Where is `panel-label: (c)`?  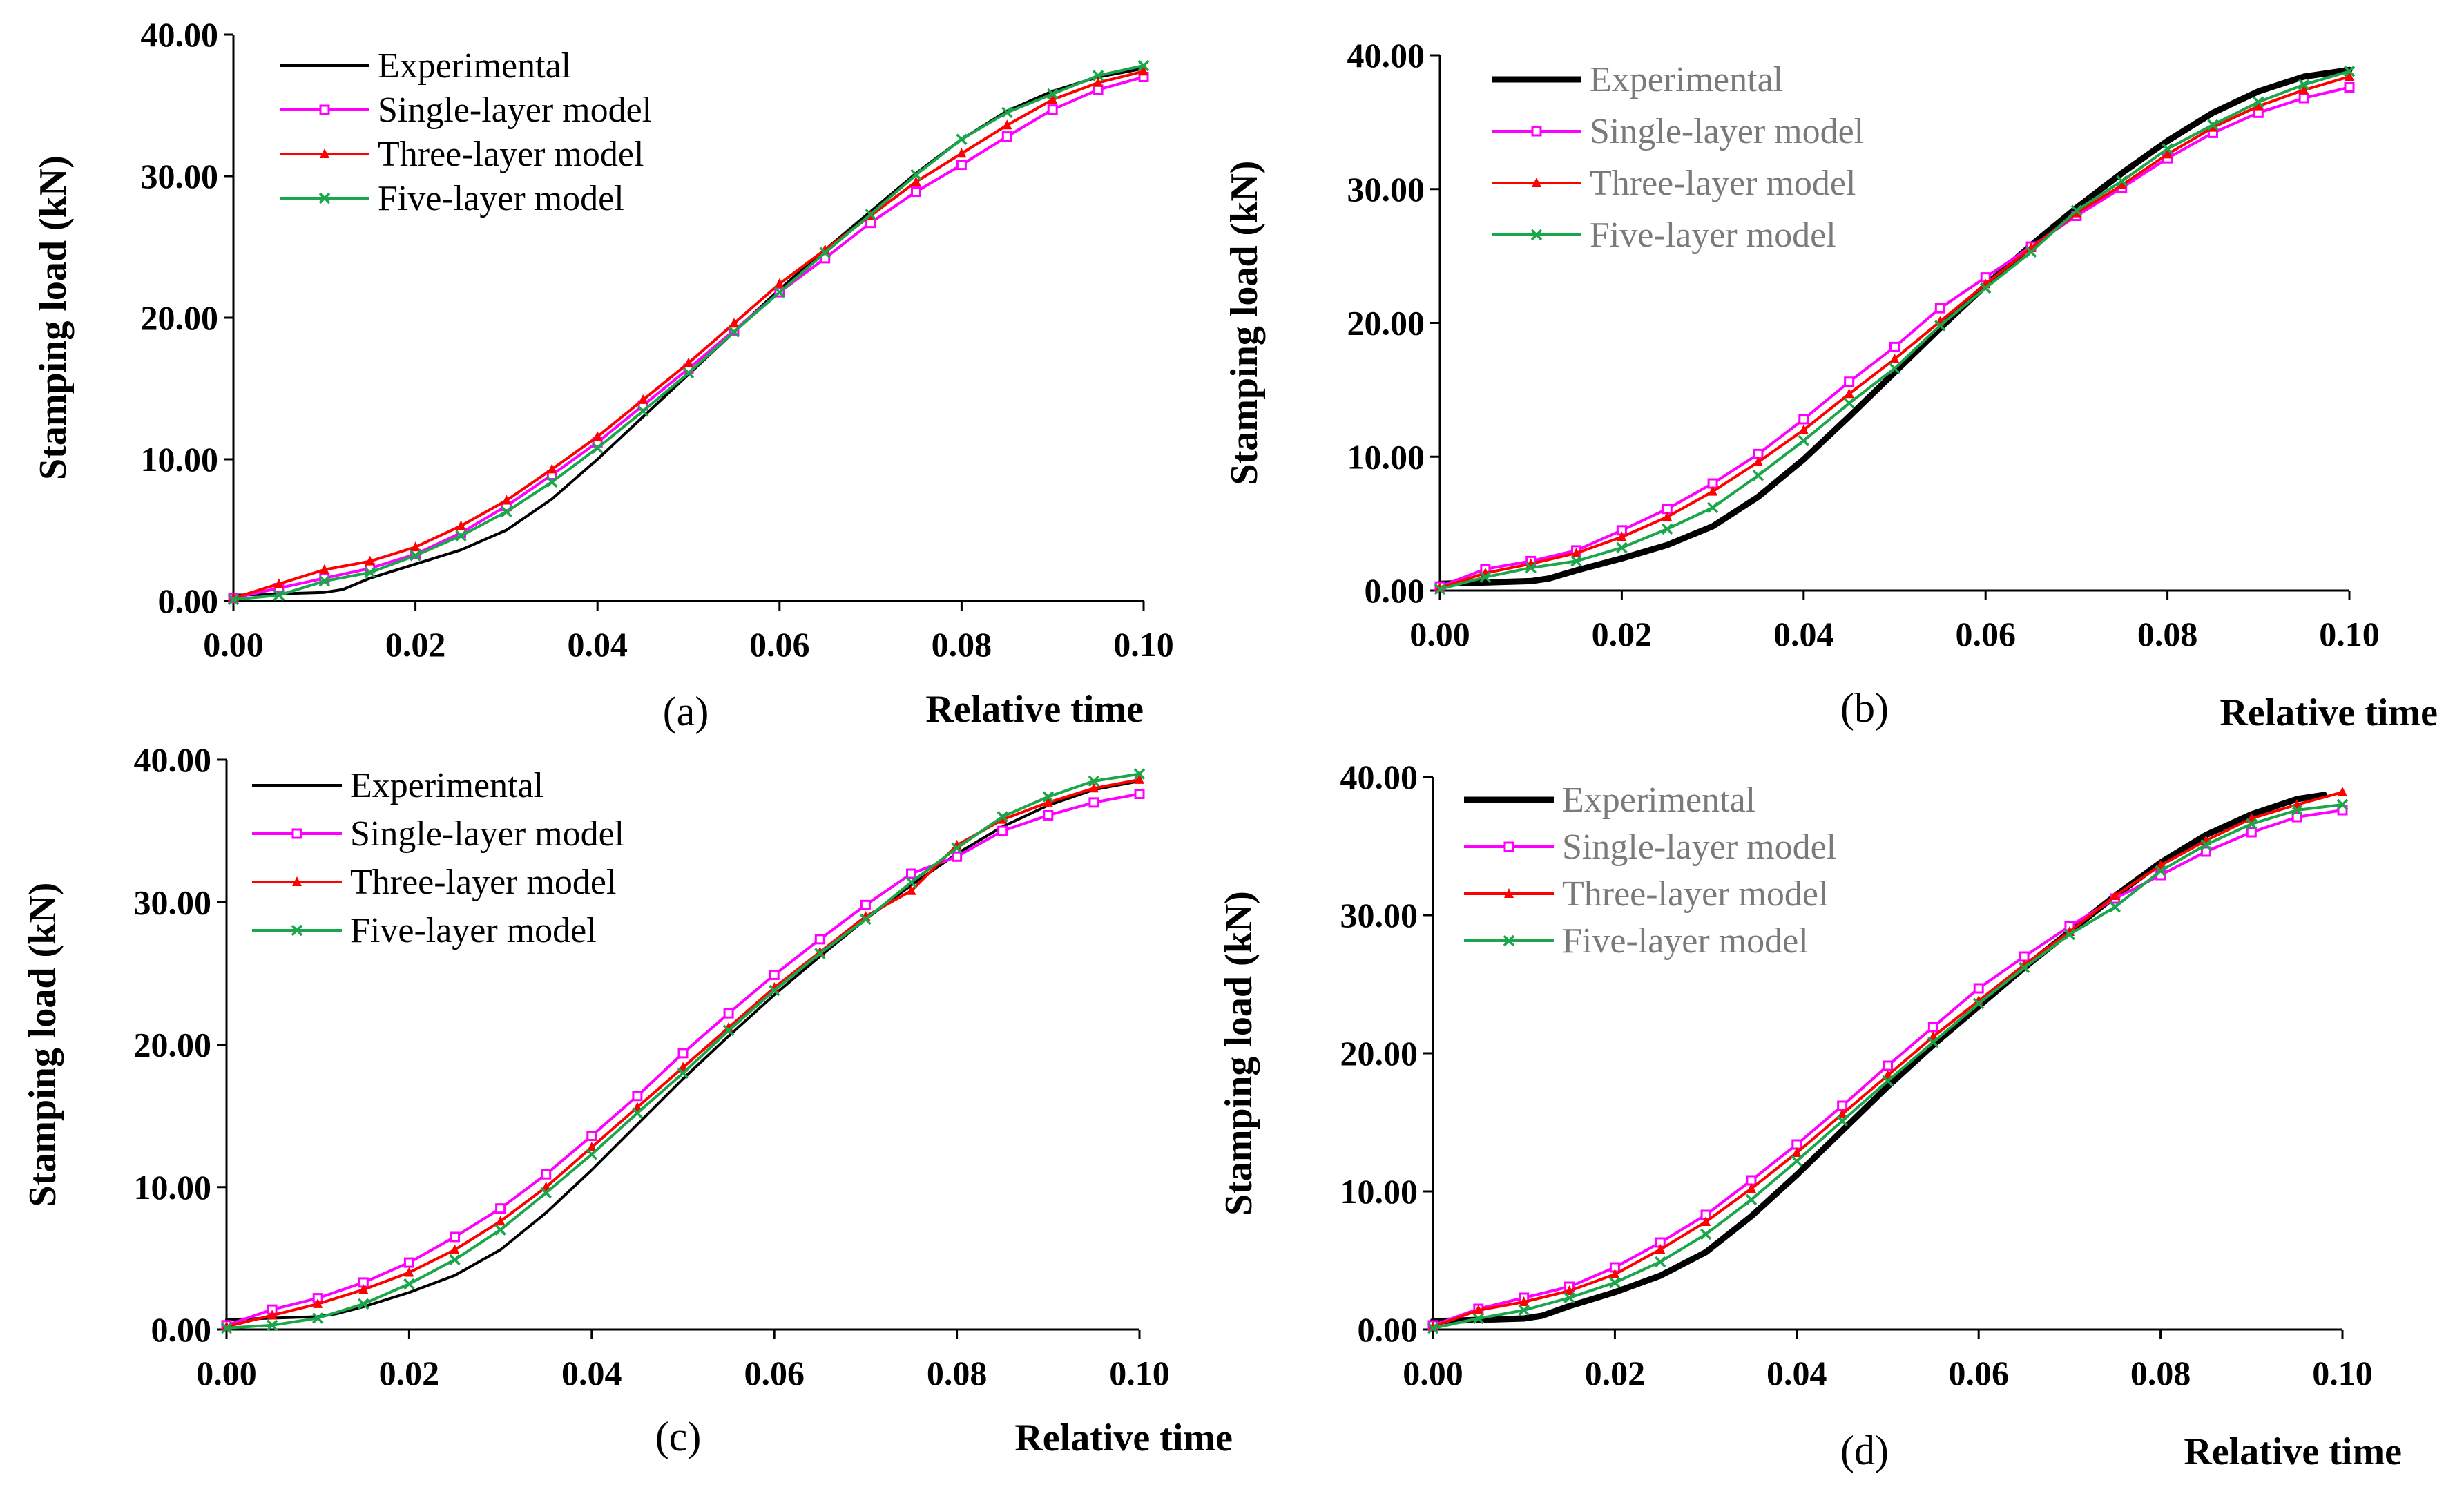 panel-label: (c) is located at coordinates (678, 1436).